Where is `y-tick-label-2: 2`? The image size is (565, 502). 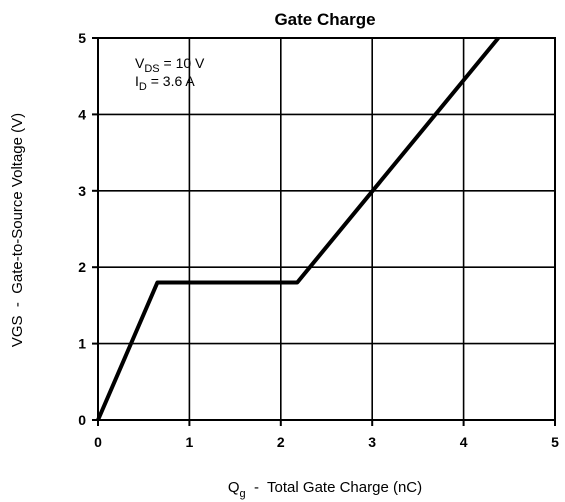
y-tick-label-2: 2 is located at coordinates (82, 267).